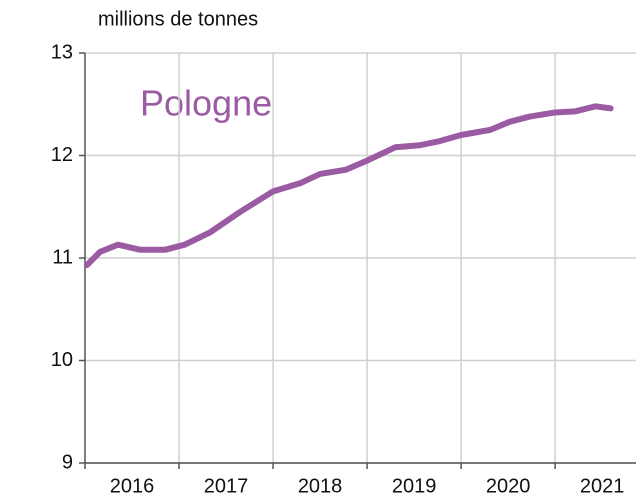 The width and height of the screenshot is (636, 498). I want to click on y-tick-label: 13, so click(62, 52).